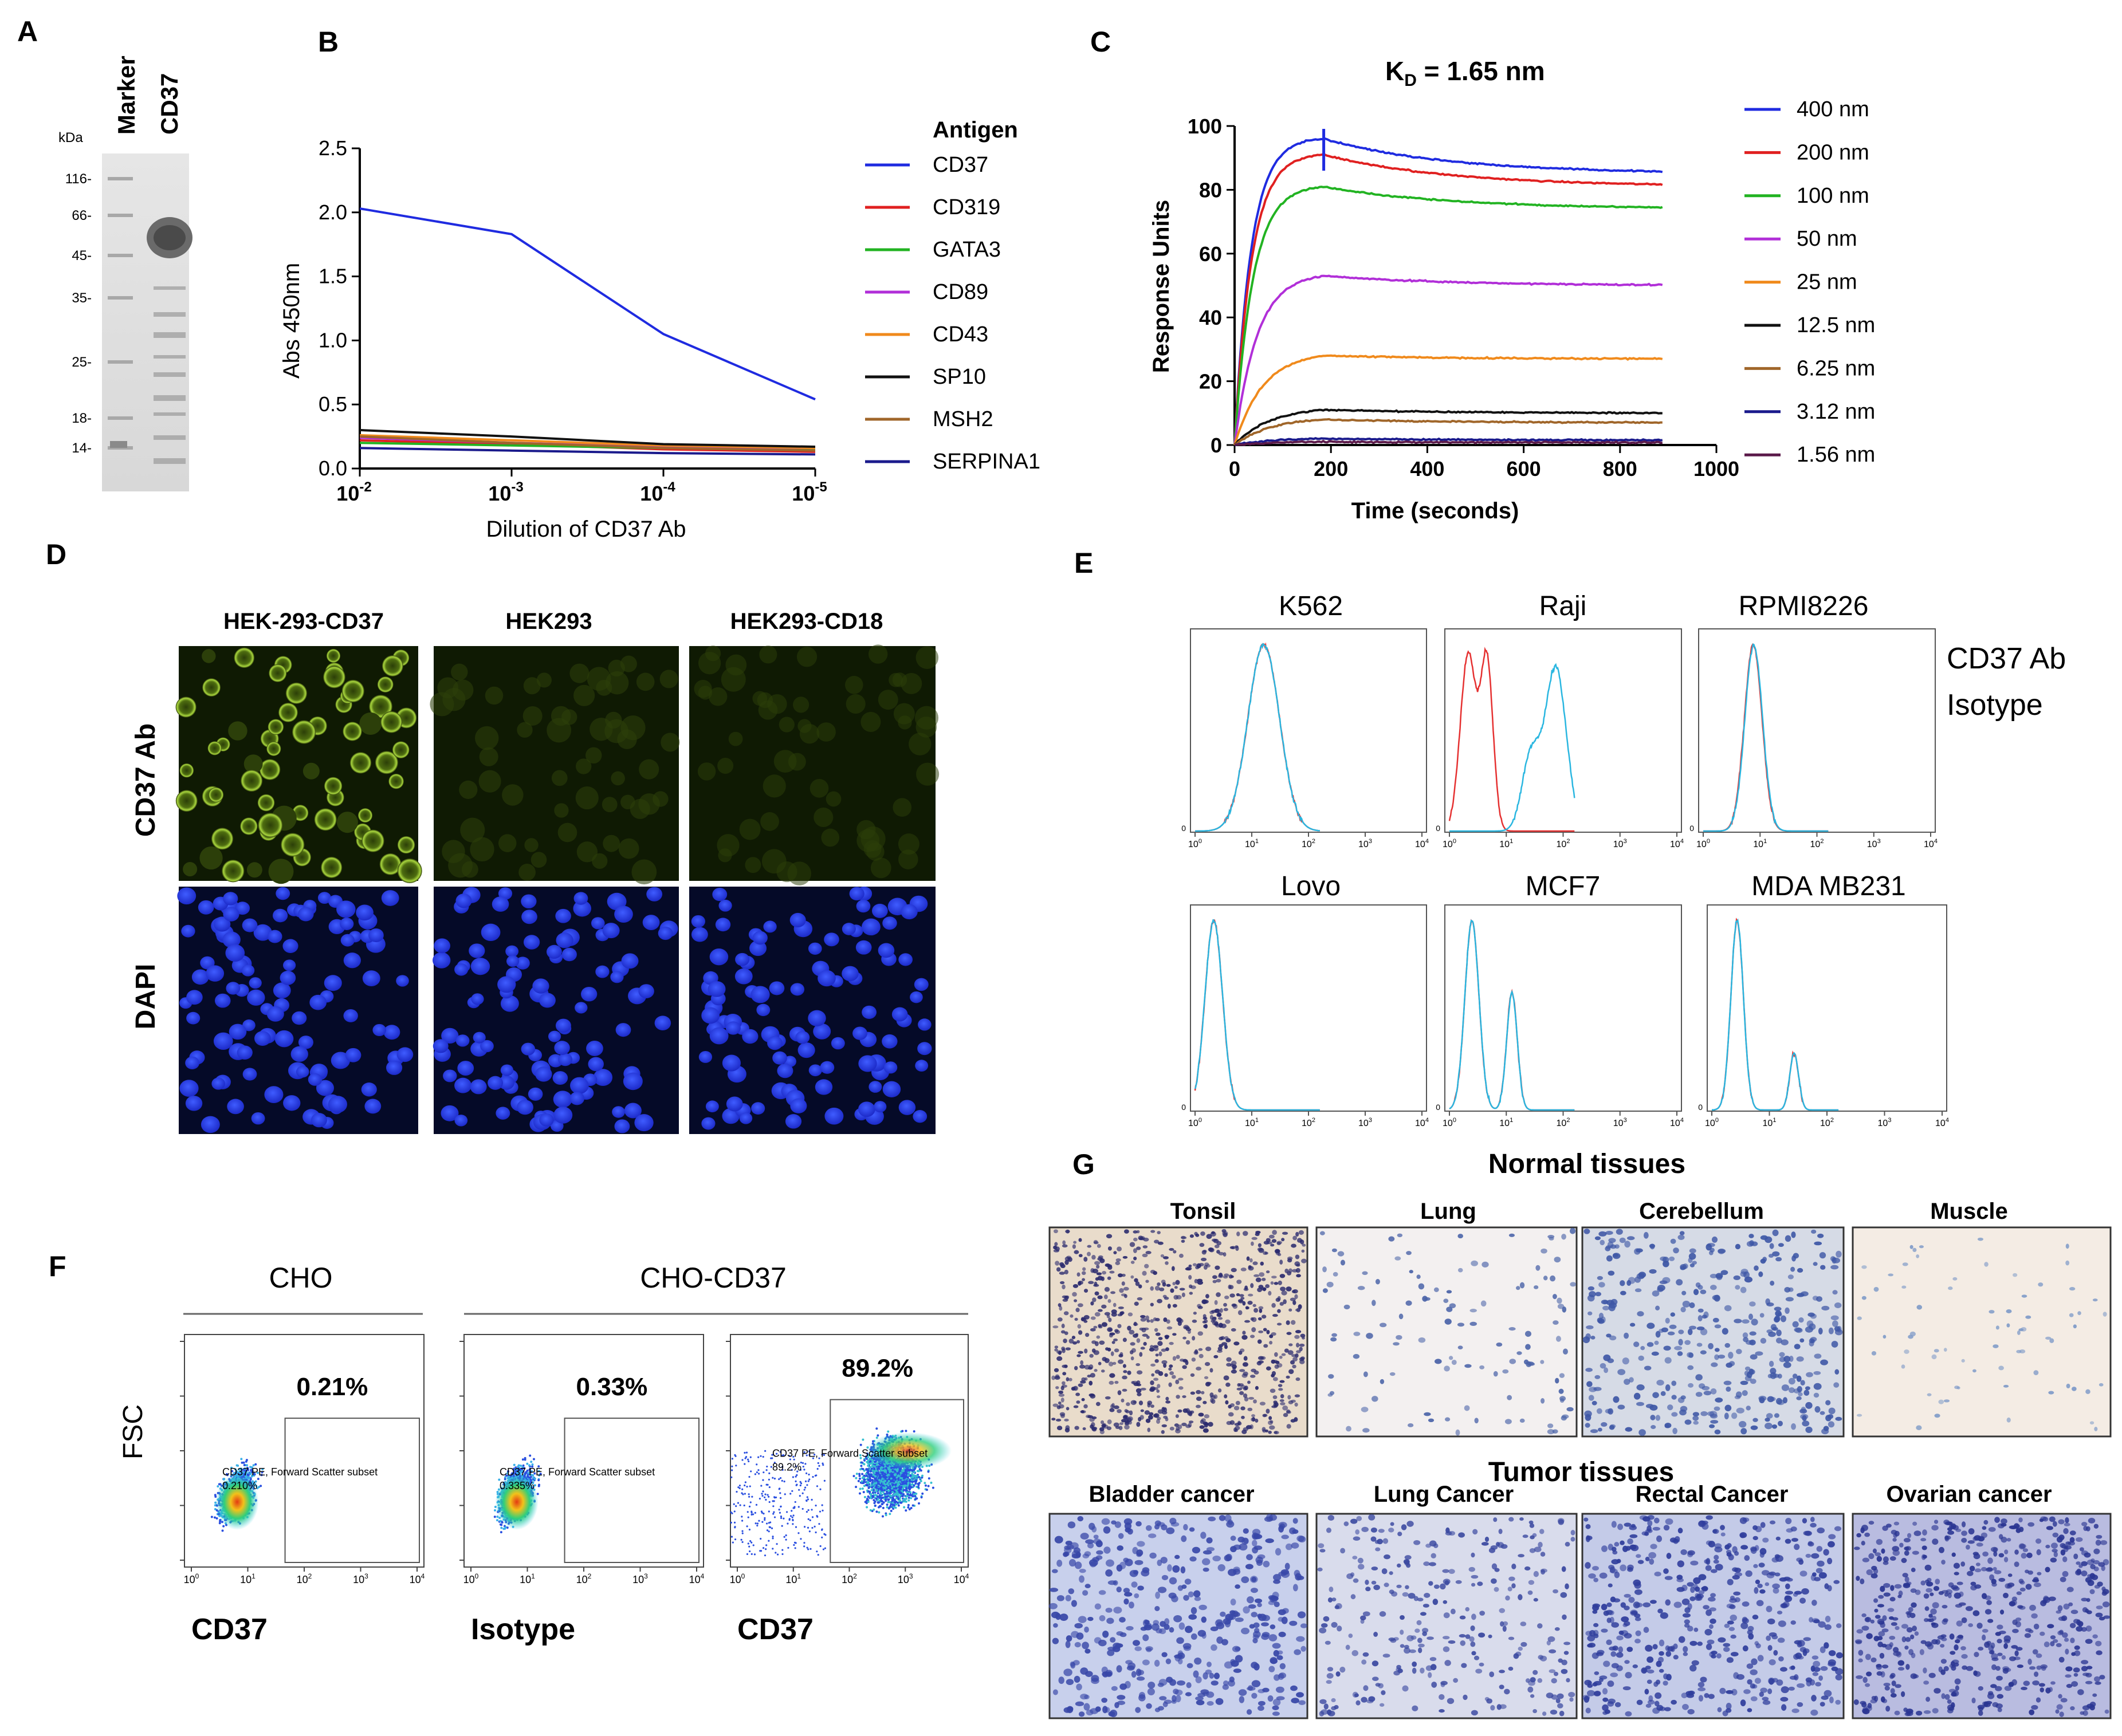 The height and width of the screenshot is (1736, 2122). What do you see at coordinates (1257, 737) in the screenshot?
I see `e-isotype-curve` at bounding box center [1257, 737].